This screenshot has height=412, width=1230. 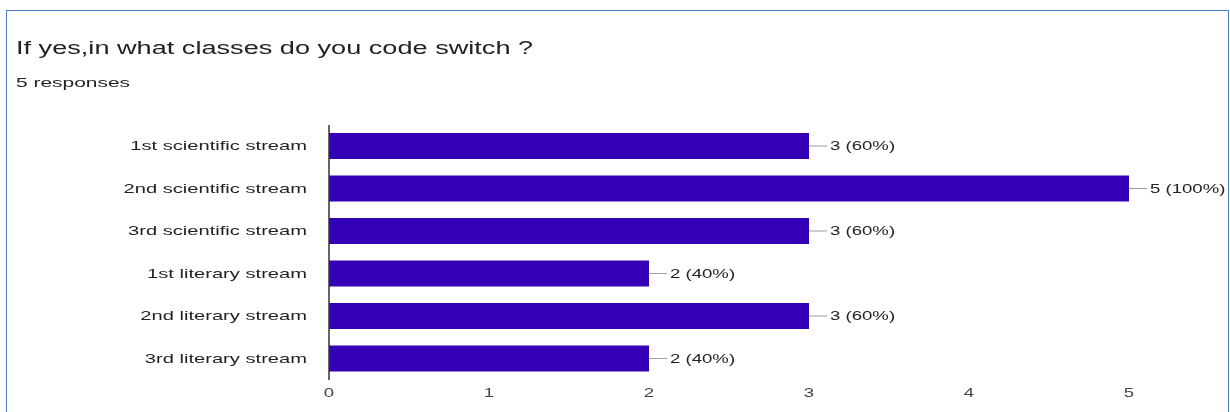 I want to click on x-tick-label: 4, so click(x=969, y=392).